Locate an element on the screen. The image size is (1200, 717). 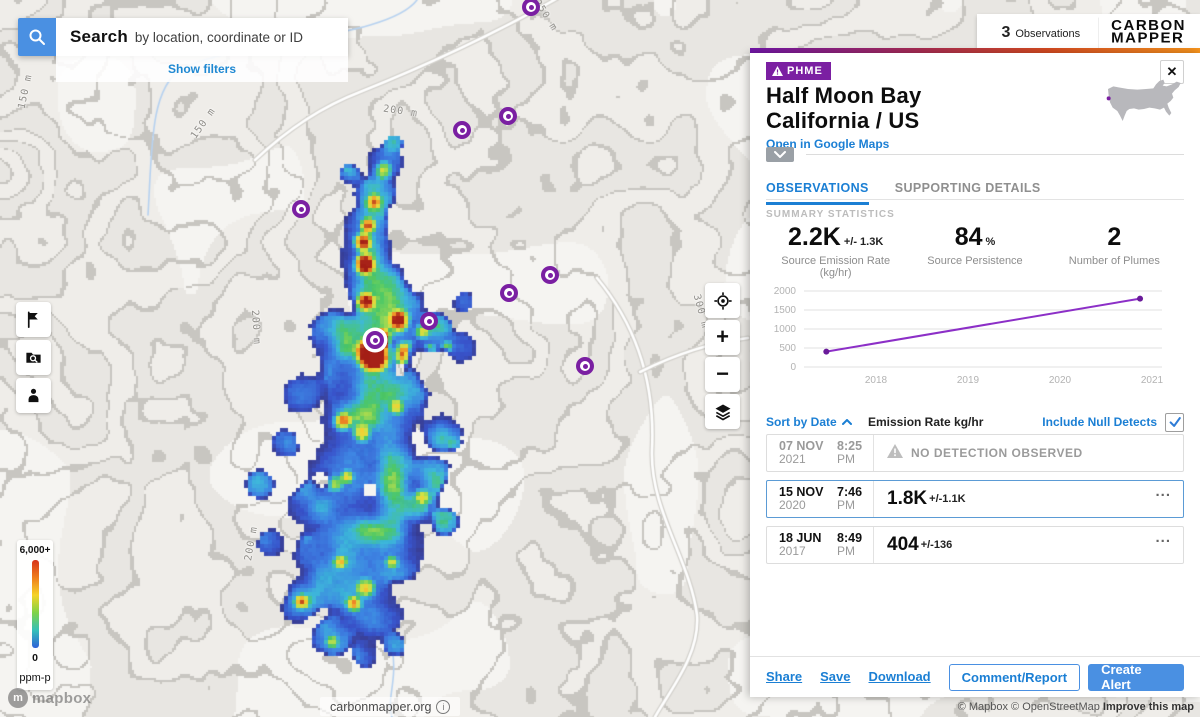
stat-label: Source Emission Rate (kg/hr) is located at coordinates (836, 267).